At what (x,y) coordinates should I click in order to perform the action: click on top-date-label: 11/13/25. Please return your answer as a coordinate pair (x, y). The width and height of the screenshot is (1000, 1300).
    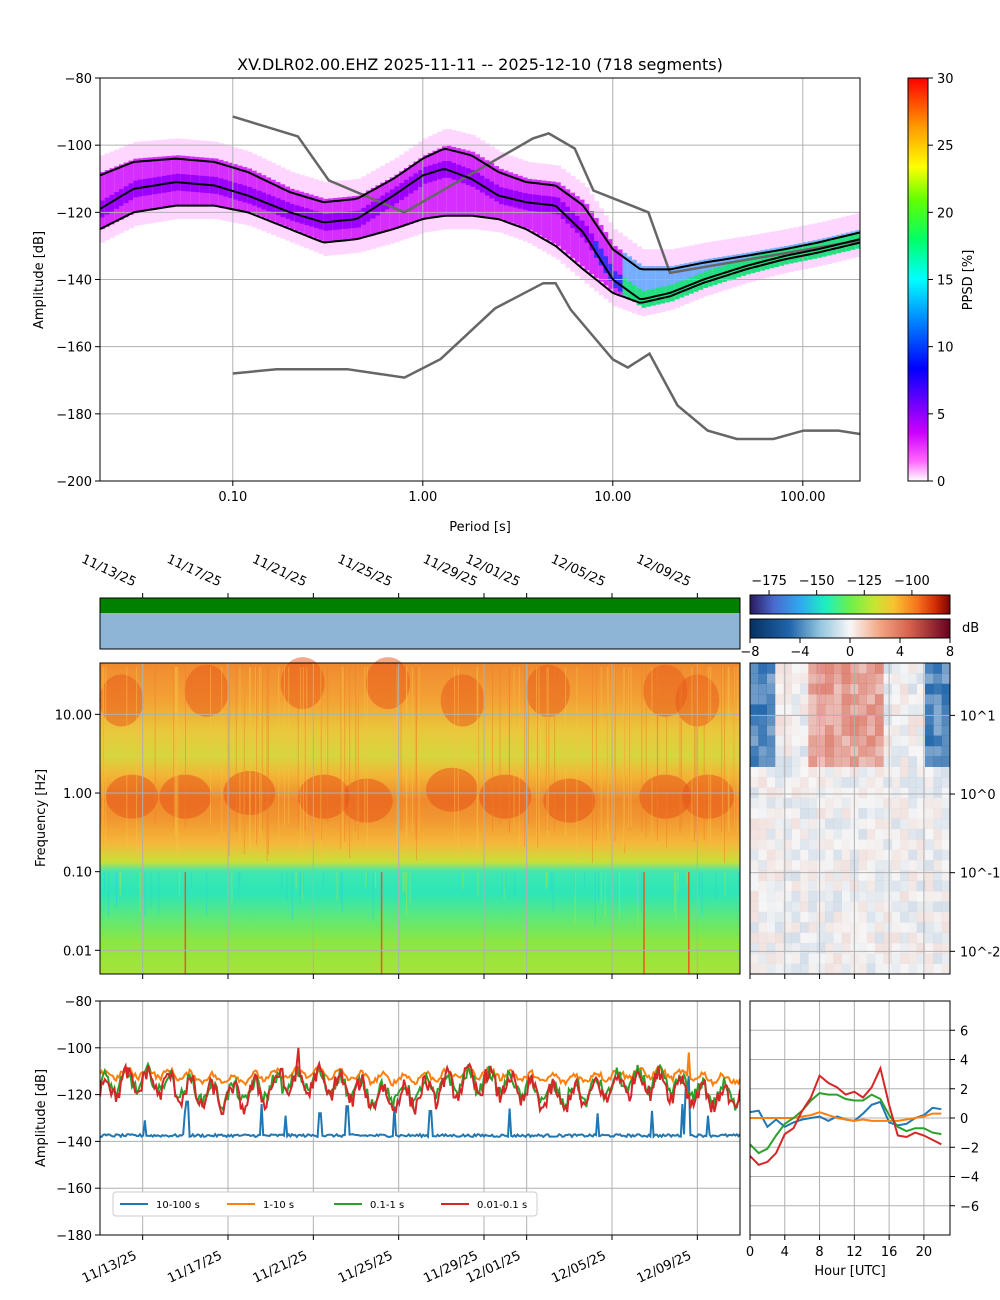
    Looking at the image, I should click on (108, 571).